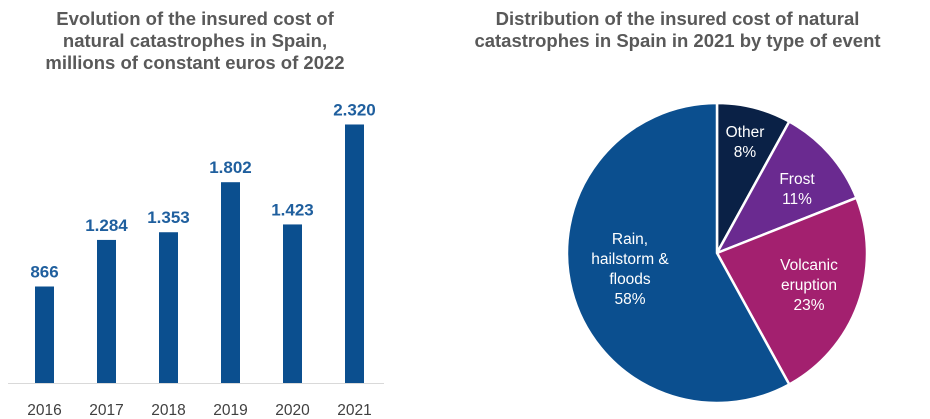  What do you see at coordinates (230, 167) in the screenshot?
I see `bar-value-label-2019: 1.802` at bounding box center [230, 167].